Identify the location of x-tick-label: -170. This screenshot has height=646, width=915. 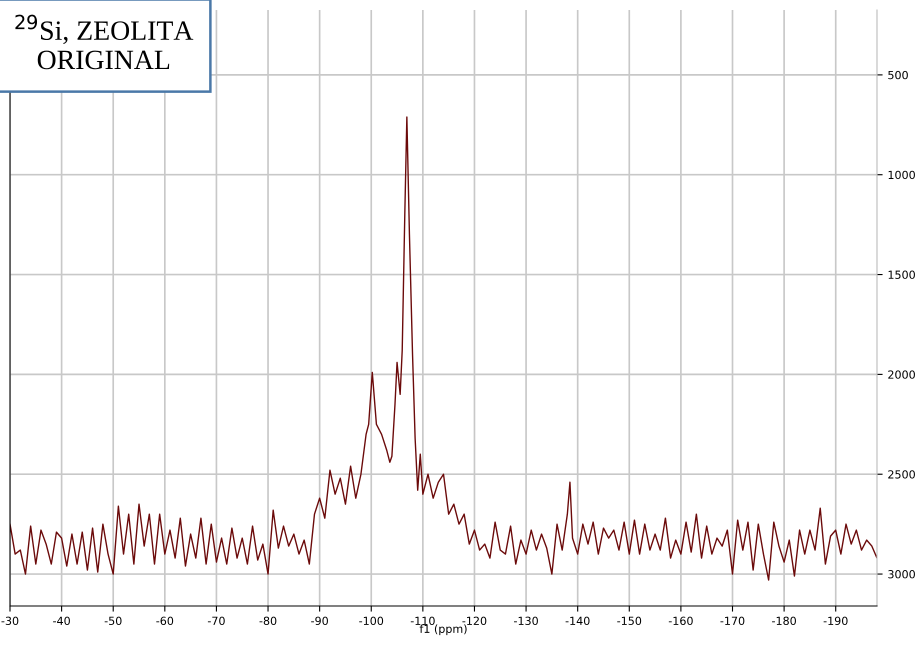
(732, 621).